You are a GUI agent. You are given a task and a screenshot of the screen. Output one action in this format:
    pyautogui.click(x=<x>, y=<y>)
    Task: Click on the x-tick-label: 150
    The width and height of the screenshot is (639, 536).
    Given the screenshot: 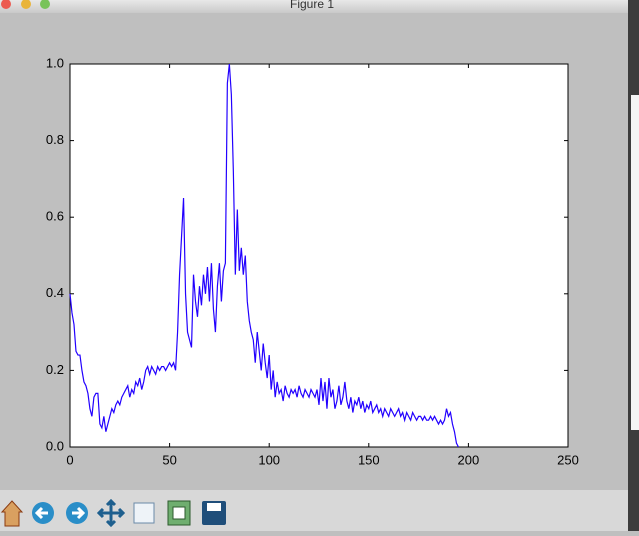 What is the action you would take?
    pyautogui.click(x=369, y=459)
    